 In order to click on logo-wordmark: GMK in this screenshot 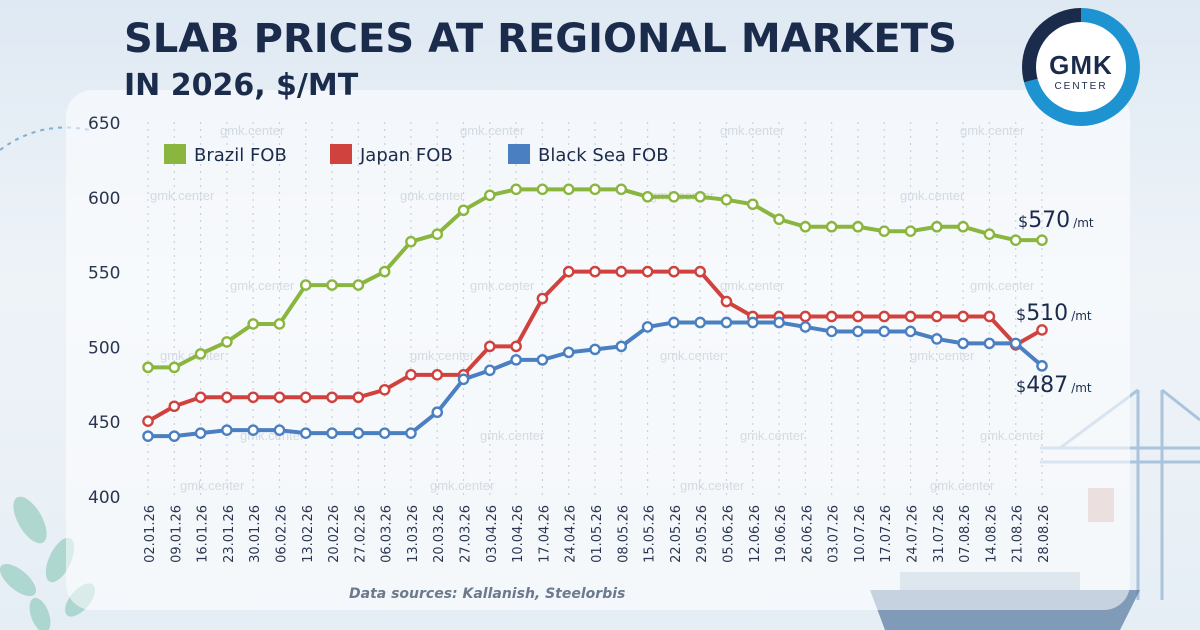, I will do `click(1081, 65)`.